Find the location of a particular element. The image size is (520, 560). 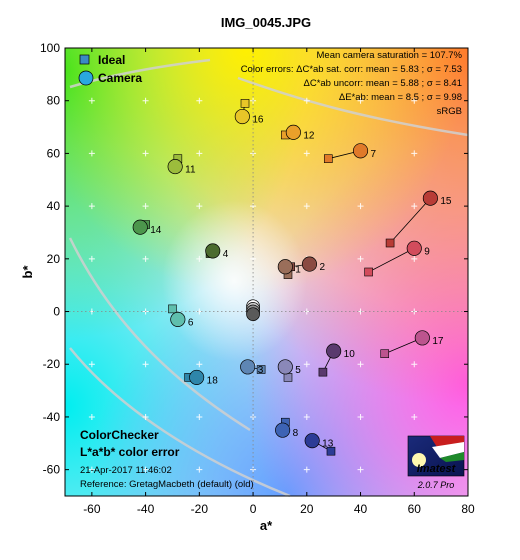

patch-label: 15 is located at coordinates (446, 201).